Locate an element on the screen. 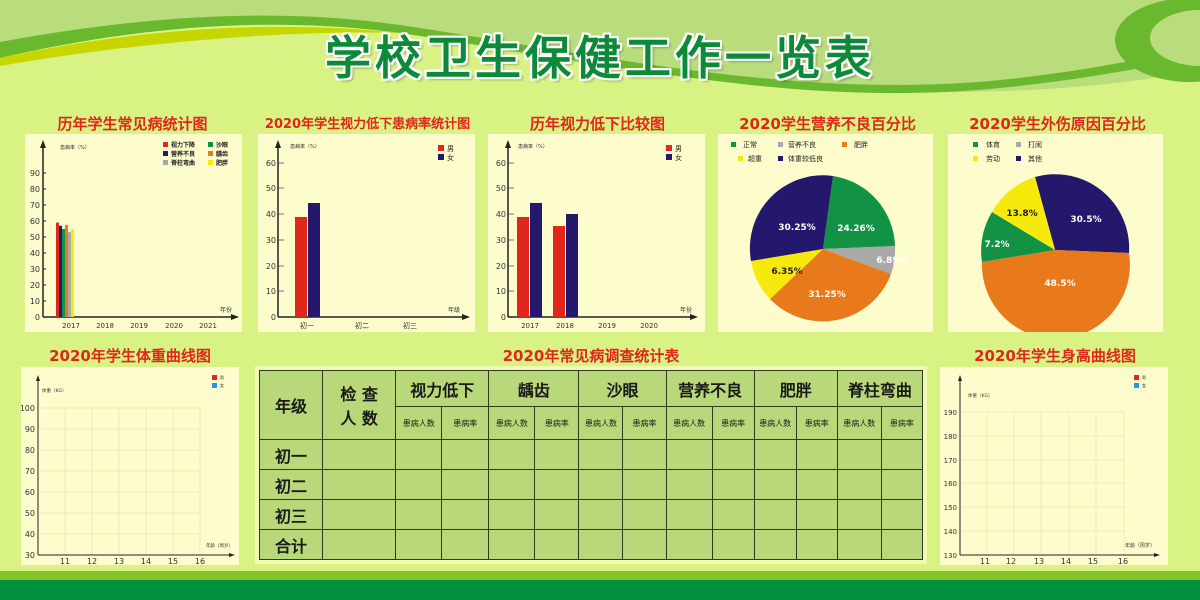 The width and height of the screenshot is (1200, 600). chart-vision-2020: 0 10 20 30 40 50 60 患病率（%） 年级 初一 初二 初三 男 女 is located at coordinates (366, 233).